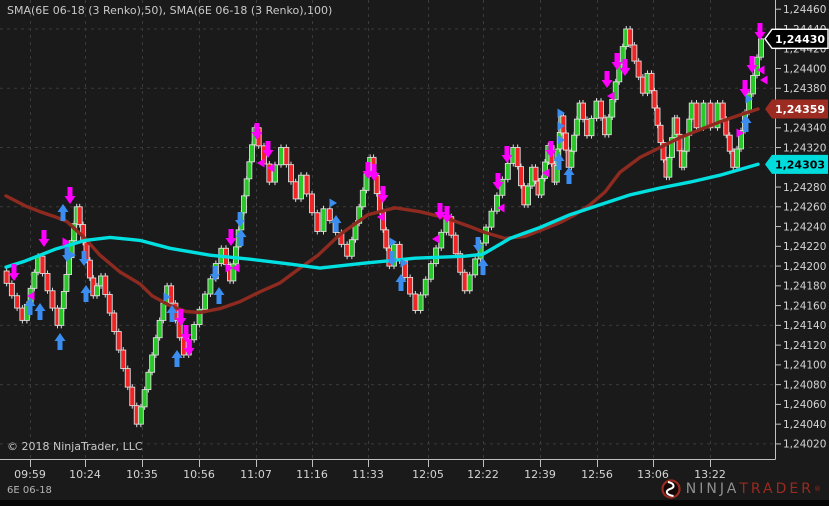 The width and height of the screenshot is (829, 506). Describe the element at coordinates (312, 474) in the screenshot. I see `svg-text: 11:16` at that location.